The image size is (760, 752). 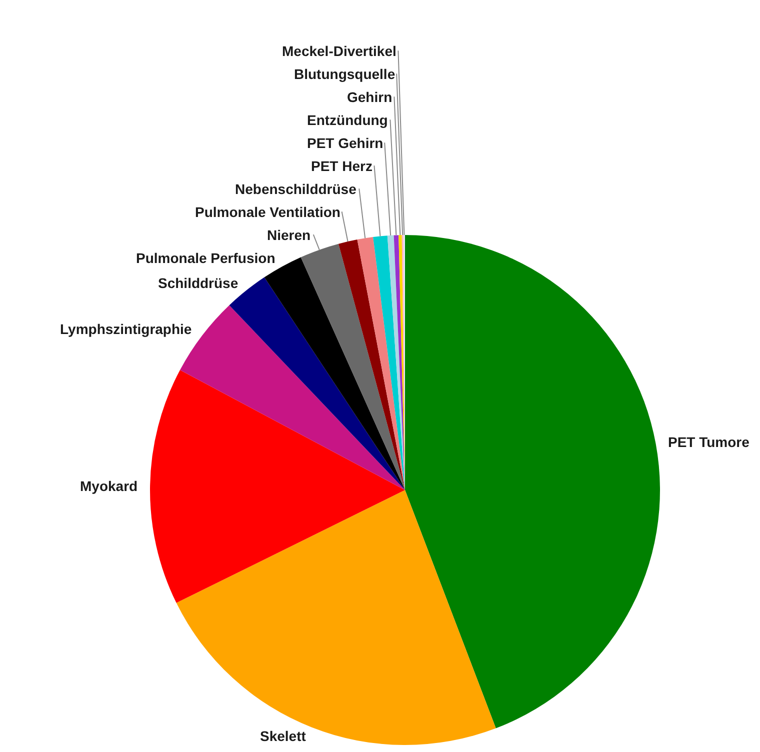 What do you see at coordinates (339, 51) in the screenshot?
I see `slice-label: Meckel-Divertikel` at bounding box center [339, 51].